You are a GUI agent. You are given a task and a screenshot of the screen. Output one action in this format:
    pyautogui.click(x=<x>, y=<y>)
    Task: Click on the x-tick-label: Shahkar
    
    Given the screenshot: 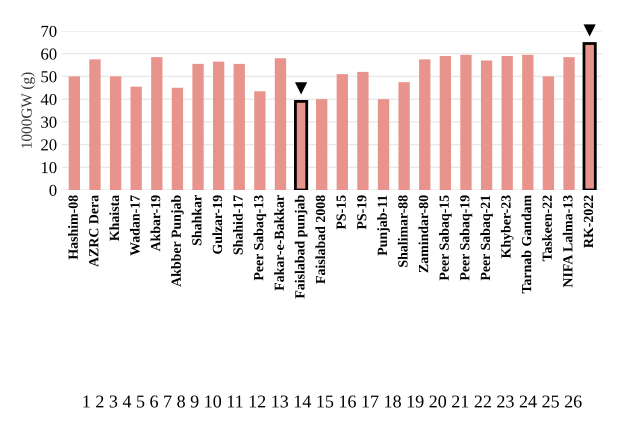 What is the action you would take?
    pyautogui.click(x=197, y=220)
    